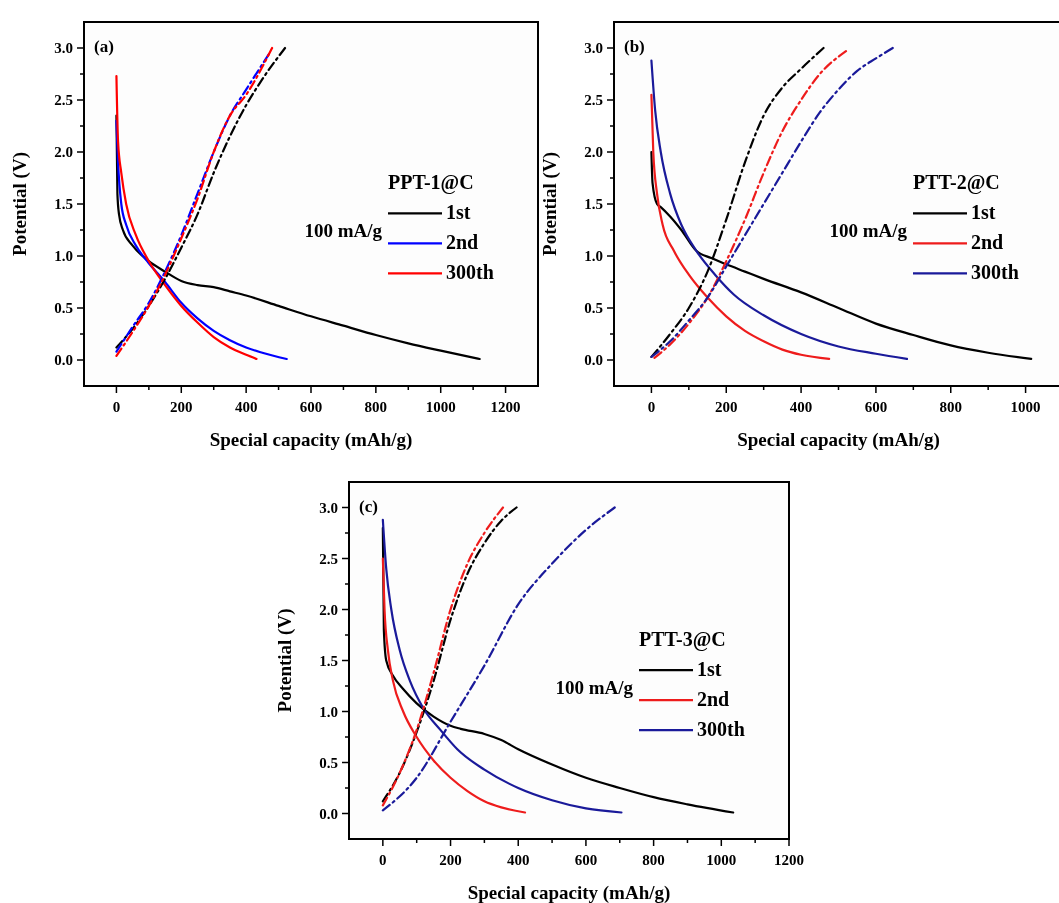 This screenshot has width=1059, height=903. What do you see at coordinates (104, 46) in the screenshot?
I see `annotation: (a)` at bounding box center [104, 46].